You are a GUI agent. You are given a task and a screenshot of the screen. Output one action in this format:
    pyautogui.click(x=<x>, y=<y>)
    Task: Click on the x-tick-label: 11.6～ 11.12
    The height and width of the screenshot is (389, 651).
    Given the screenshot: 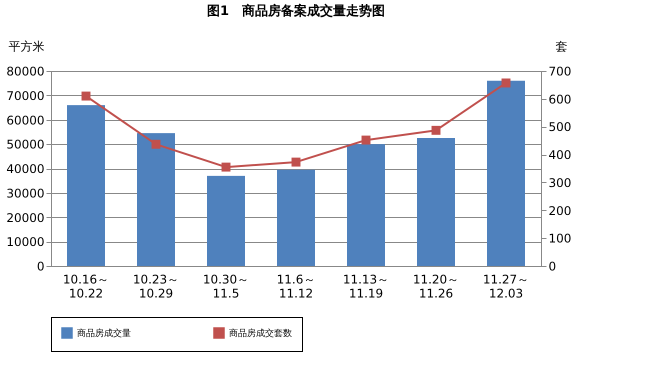 What is the action you would take?
    pyautogui.click(x=296, y=286)
    